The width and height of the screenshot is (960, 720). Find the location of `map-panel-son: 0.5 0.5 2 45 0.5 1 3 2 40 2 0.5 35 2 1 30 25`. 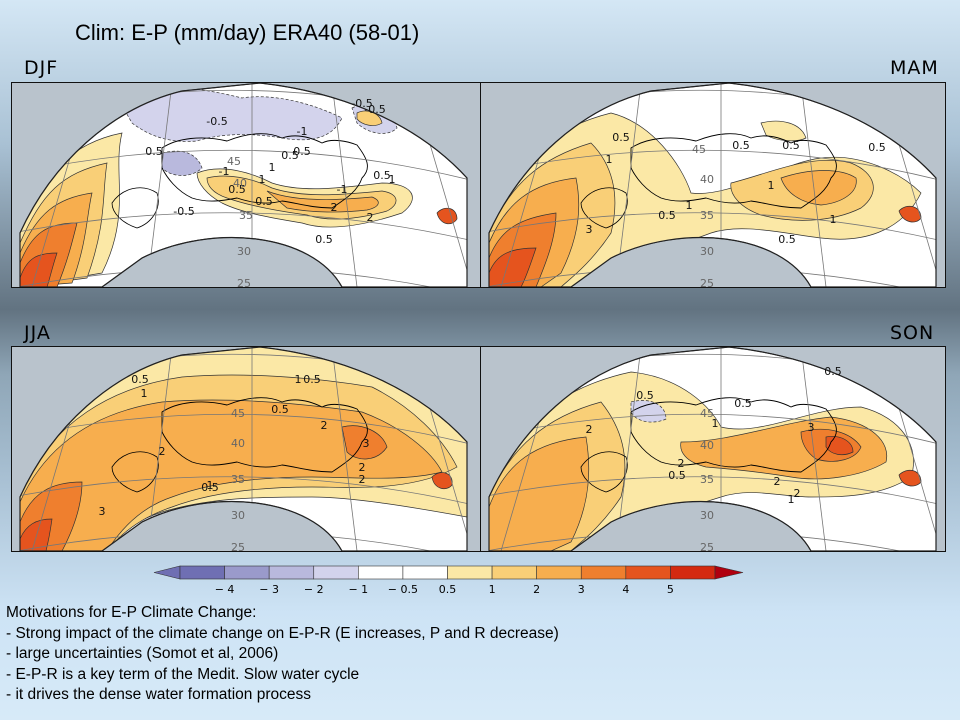

map-panel-son: 0.5 0.5 2 45 0.5 1 3 2 40 2 0.5 35 2 1 30 25 is located at coordinates (713, 449).